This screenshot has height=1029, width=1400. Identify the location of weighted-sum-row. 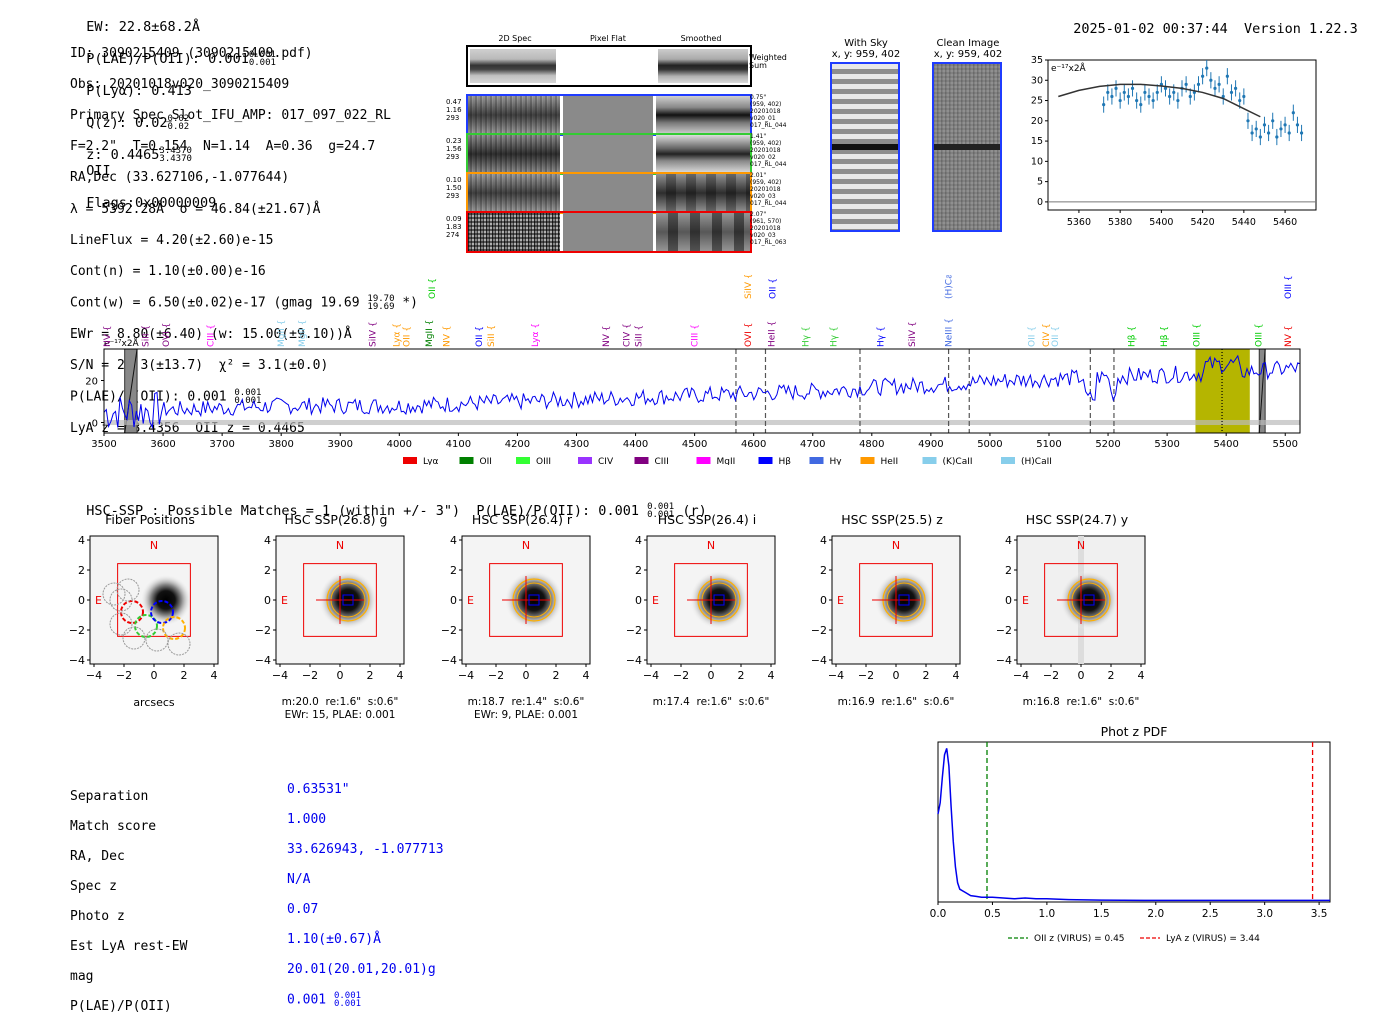
(609, 66).